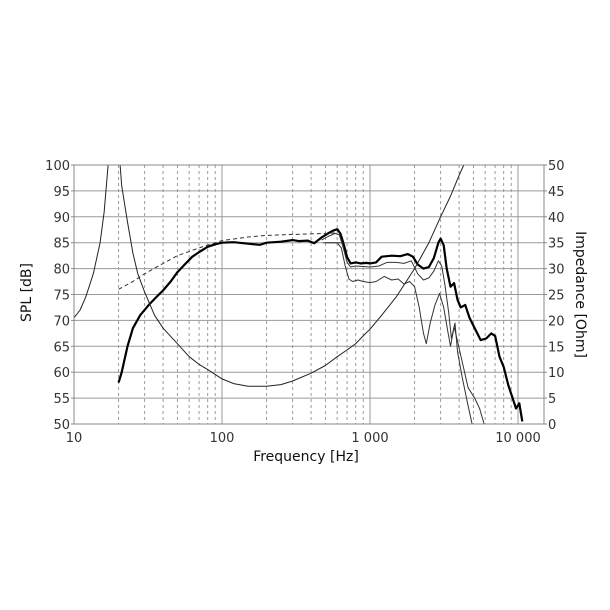 This screenshot has width=610, height=610. What do you see at coordinates (61, 218) in the screenshot?
I see `y-tick-label: 90` at bounding box center [61, 218].